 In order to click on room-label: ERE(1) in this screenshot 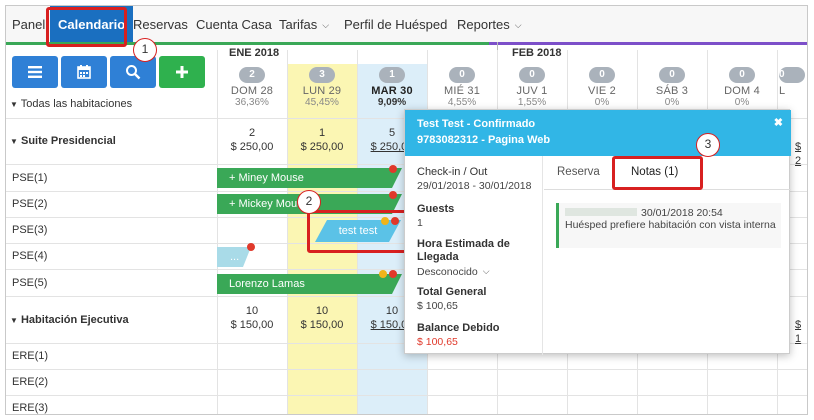, I will do `click(30, 356)`.